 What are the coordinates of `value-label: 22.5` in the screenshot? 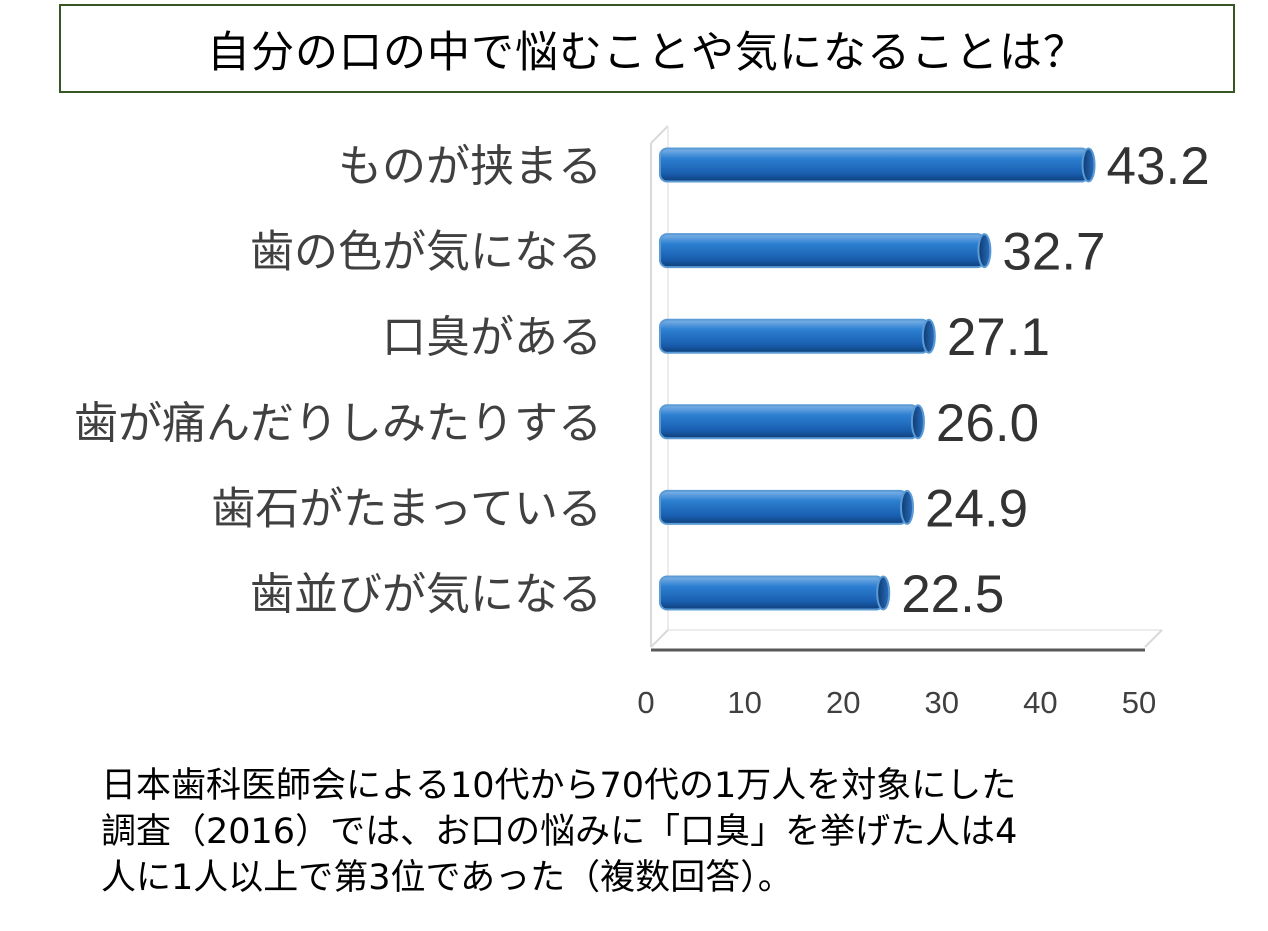 It's located at (952, 594).